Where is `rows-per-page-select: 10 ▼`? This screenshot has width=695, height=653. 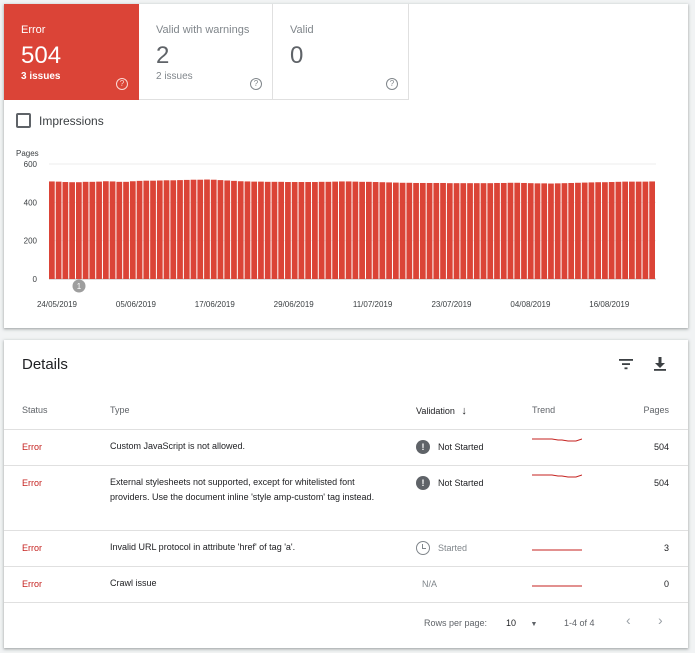 rows-per-page-select: 10 ▼ is located at coordinates (521, 623).